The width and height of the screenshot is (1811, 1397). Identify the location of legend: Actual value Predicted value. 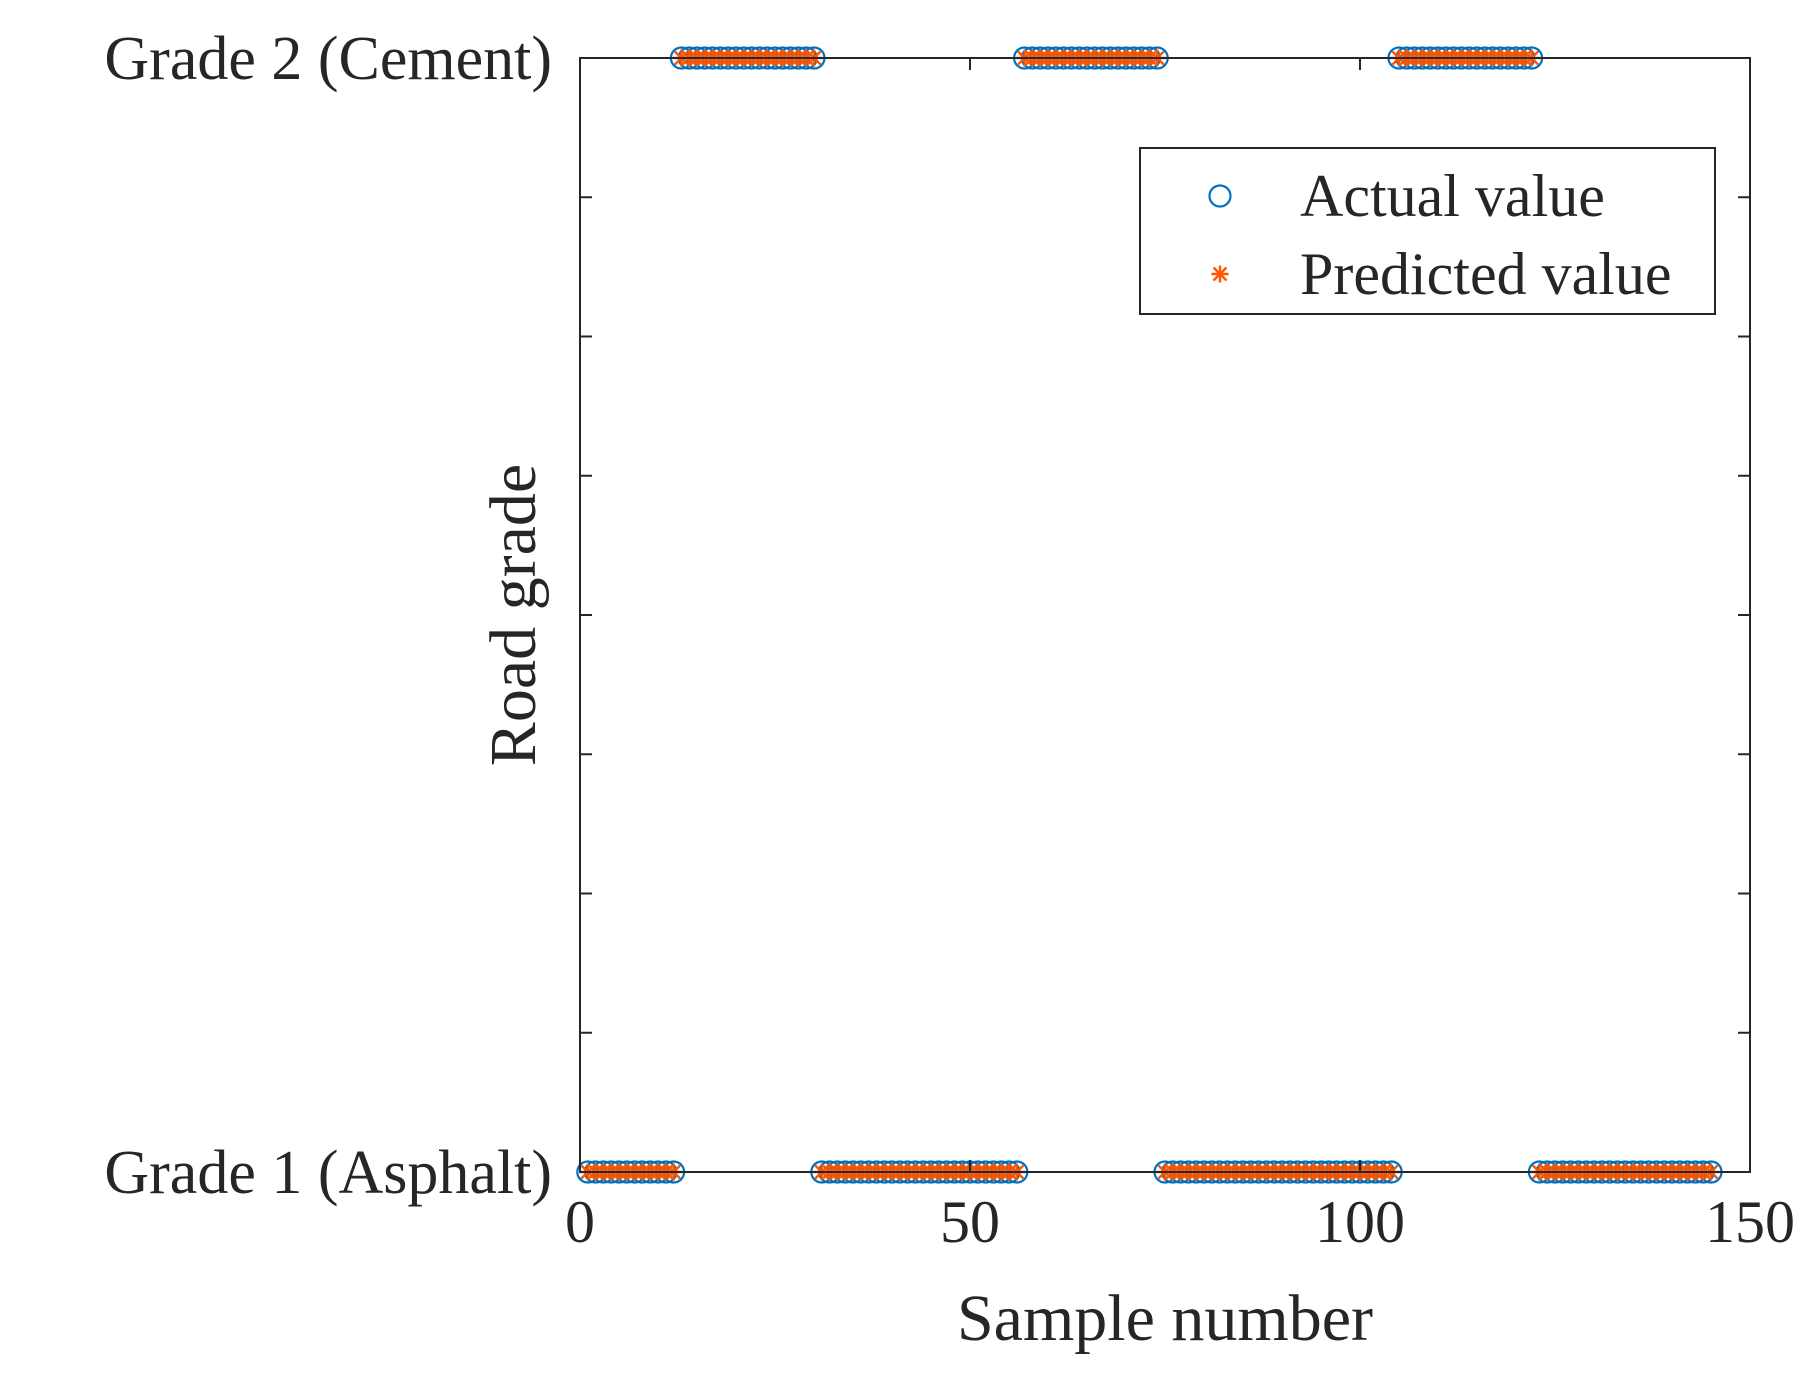
(1427, 231).